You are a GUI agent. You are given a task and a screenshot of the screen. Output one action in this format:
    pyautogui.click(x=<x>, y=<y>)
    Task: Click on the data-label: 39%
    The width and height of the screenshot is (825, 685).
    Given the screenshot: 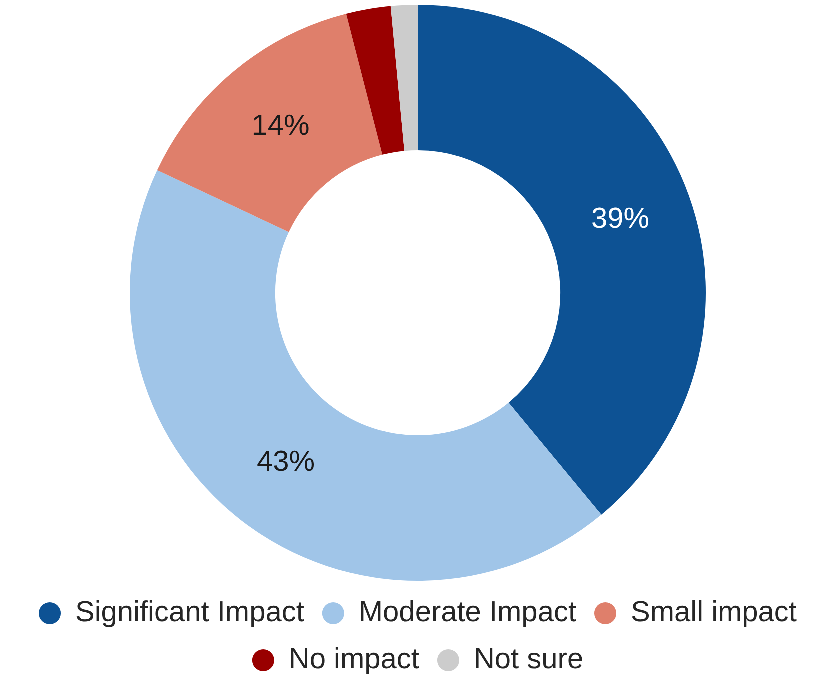 What is the action you would take?
    pyautogui.click(x=621, y=219)
    